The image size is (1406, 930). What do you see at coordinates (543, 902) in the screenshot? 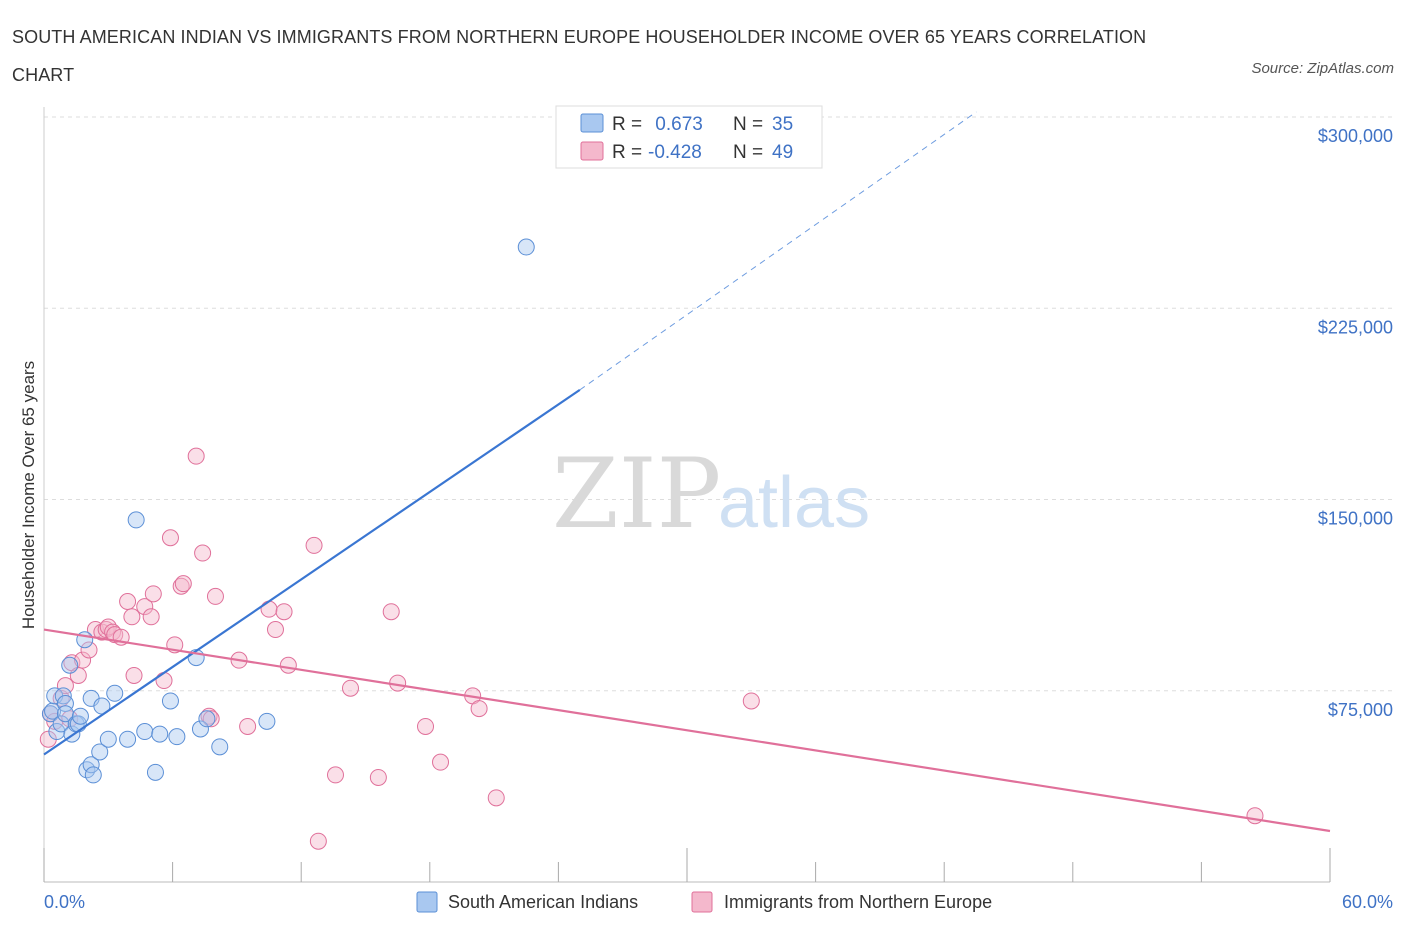
I see `bottom-legend-label-blue: South American Indians` at bounding box center [543, 902].